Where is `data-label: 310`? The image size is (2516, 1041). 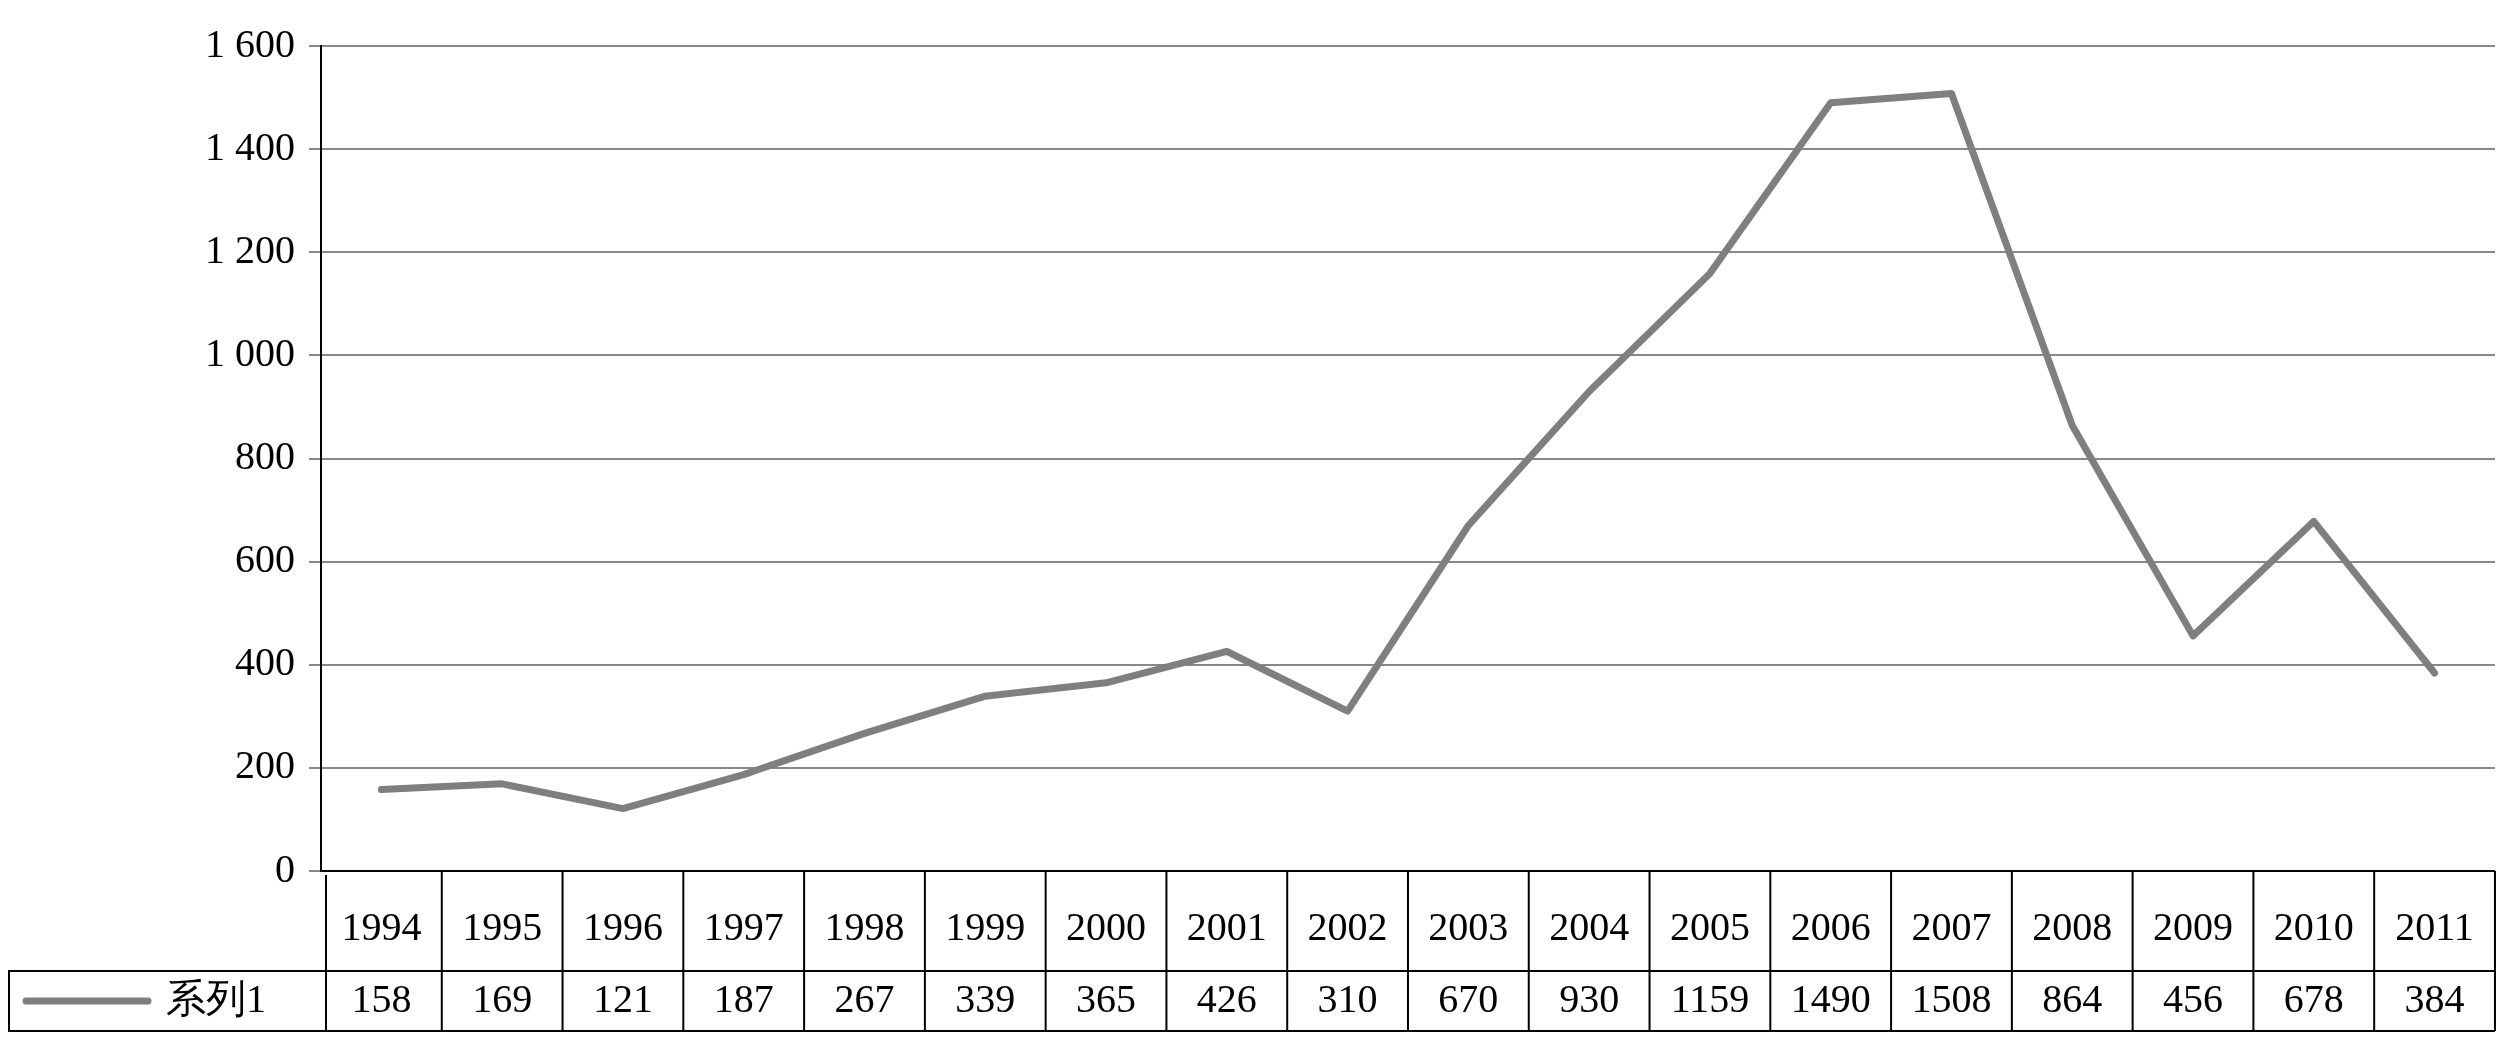 data-label: 310 is located at coordinates (1347, 998).